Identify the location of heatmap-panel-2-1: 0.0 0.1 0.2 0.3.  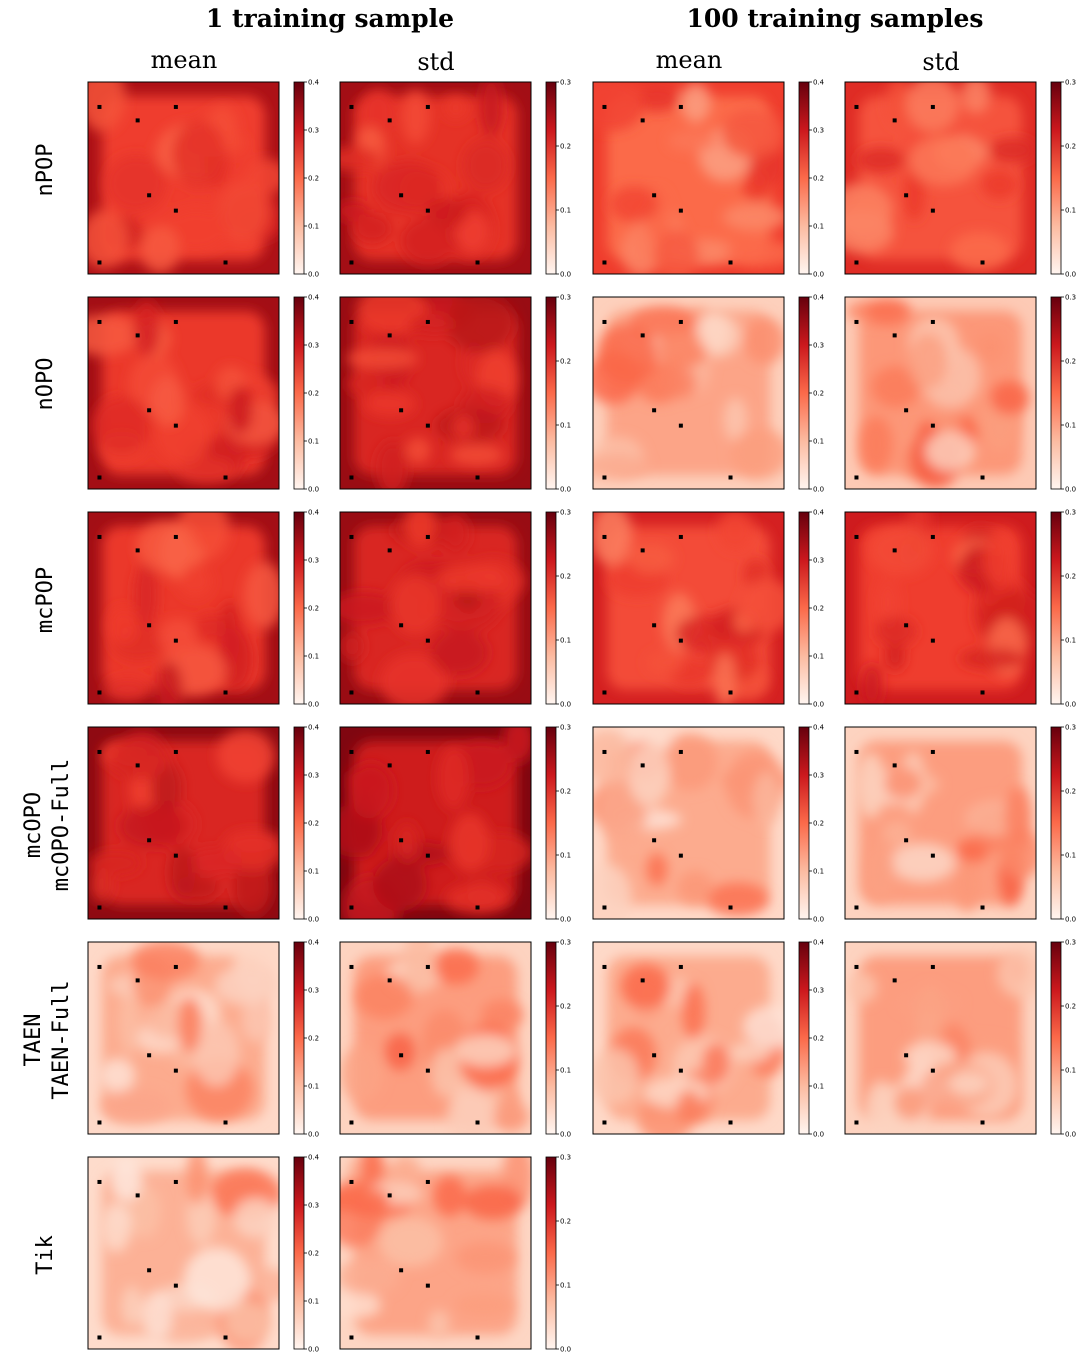
(455, 609).